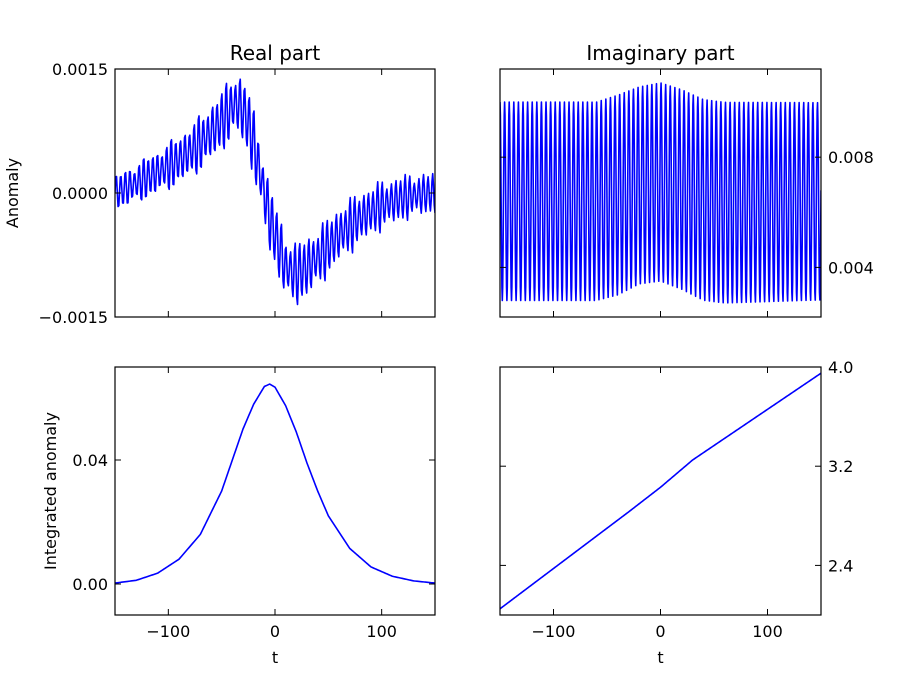  I want to click on imaginary-anomaly-series-line, so click(660, 193).